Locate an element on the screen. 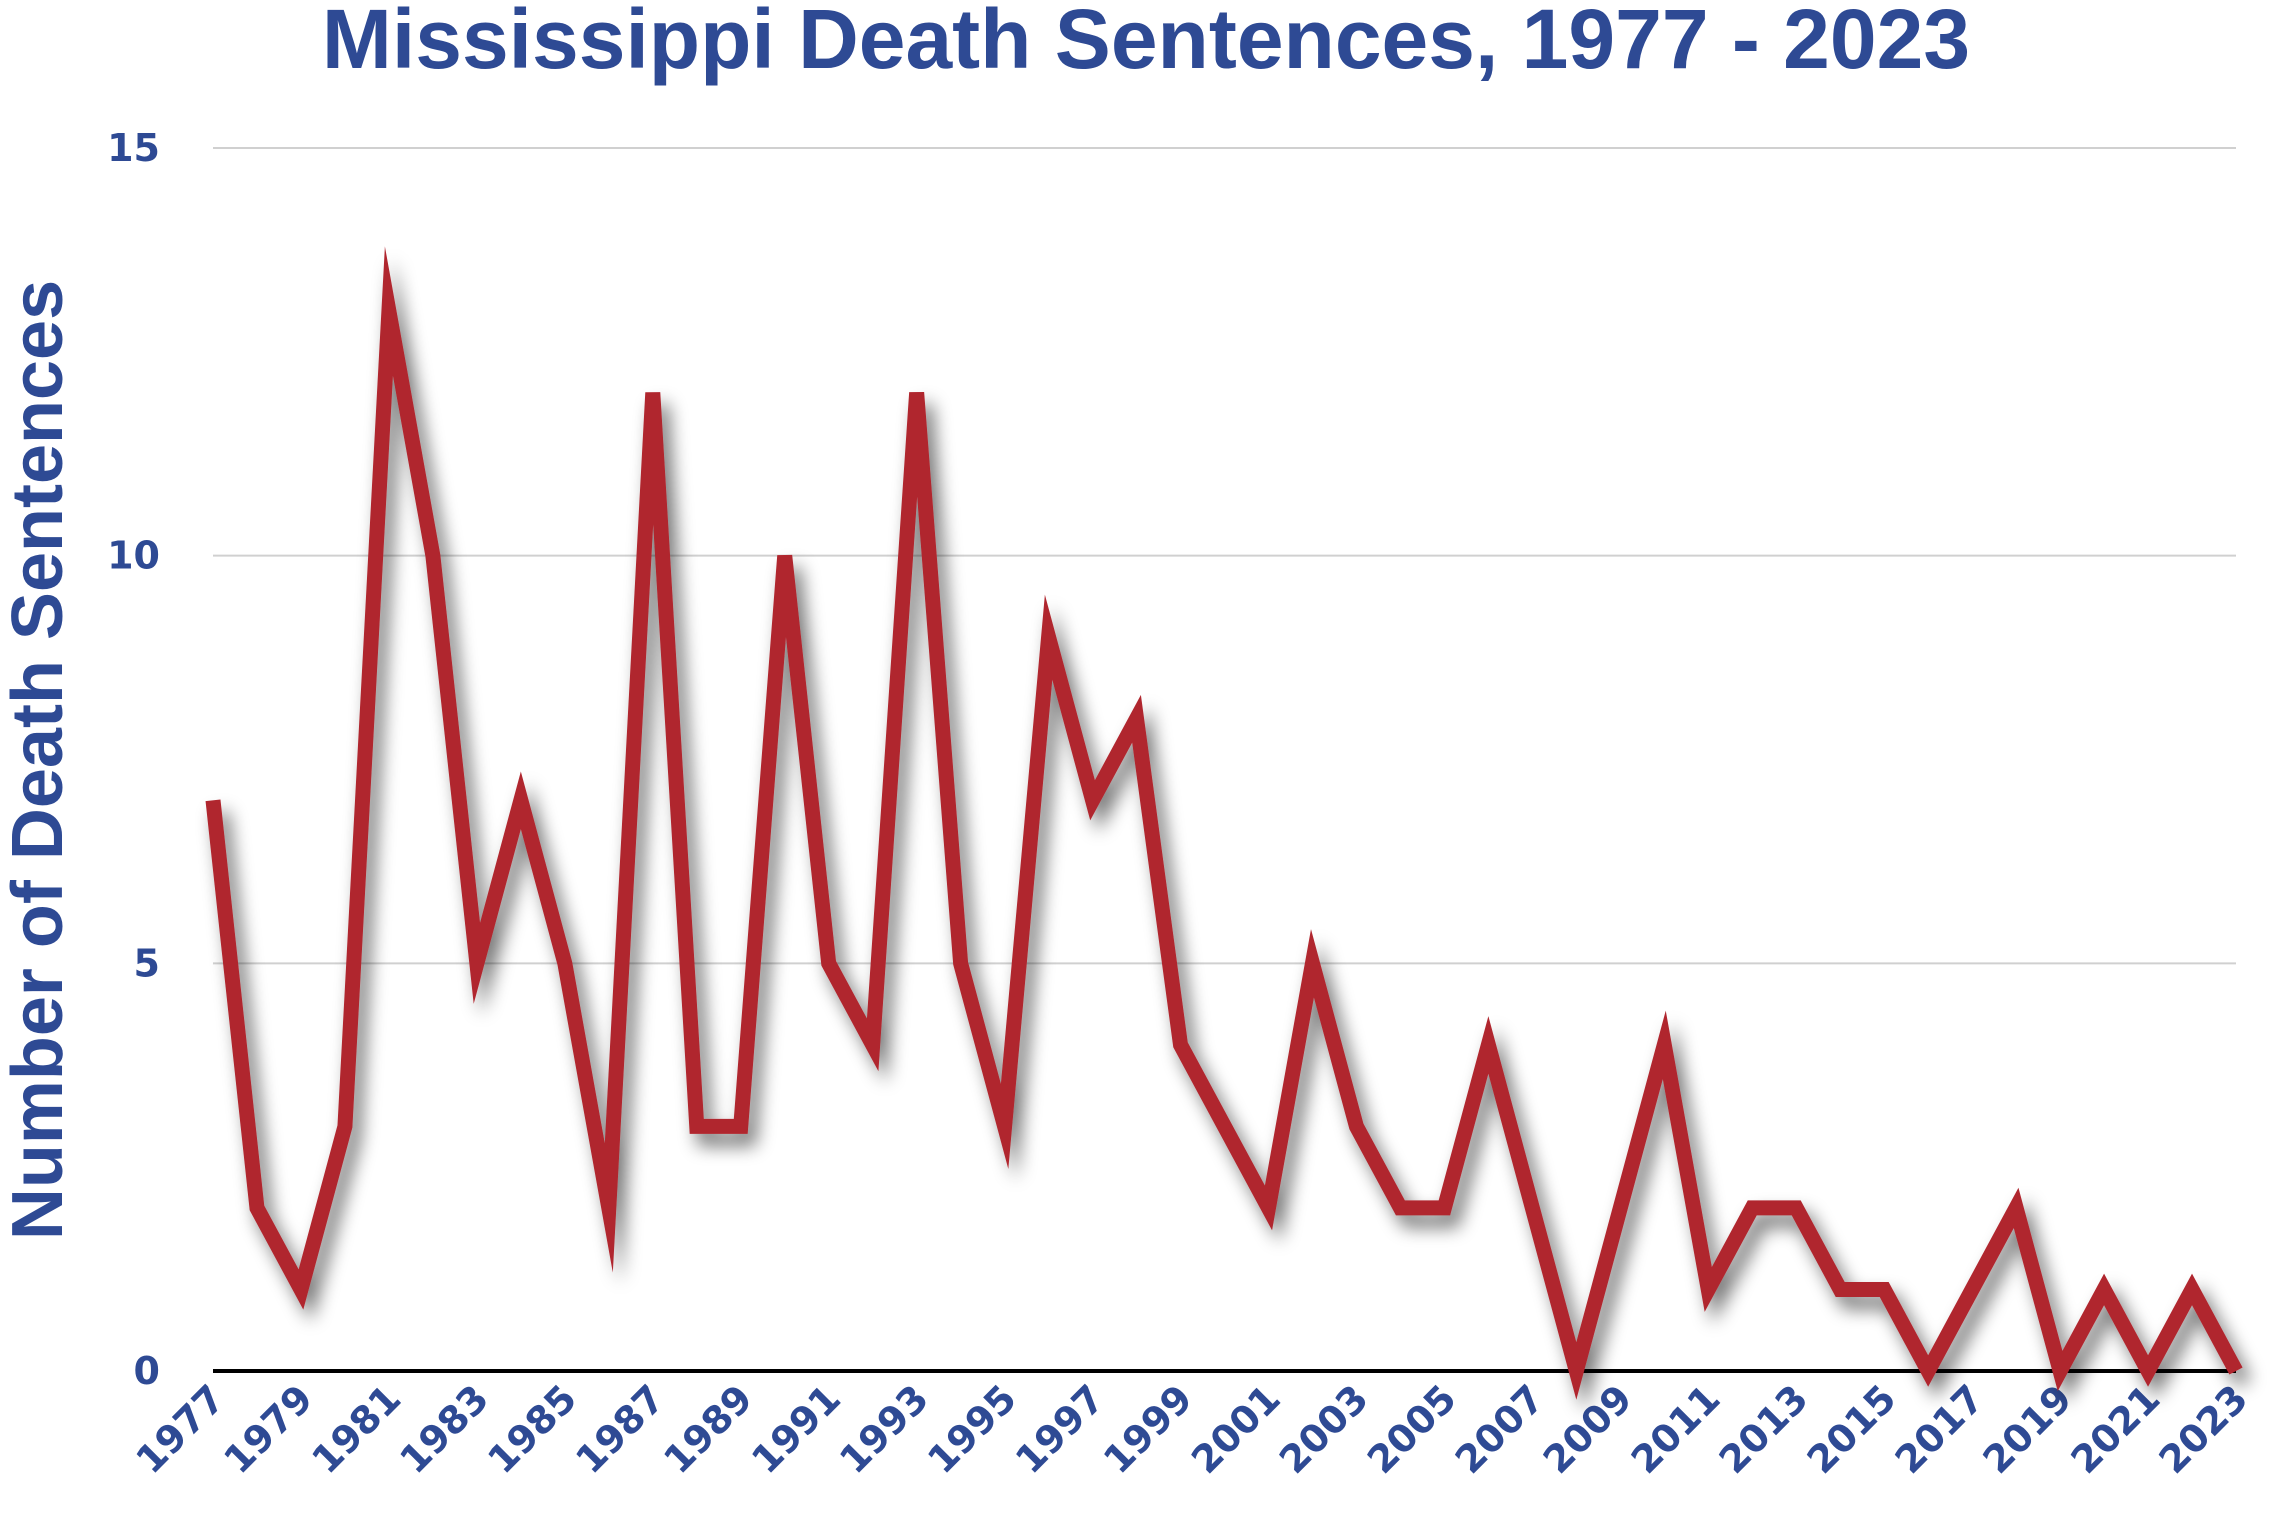 This screenshot has height=1519, width=2293. x-tick-label: 1999 is located at coordinates (1148, 1429).